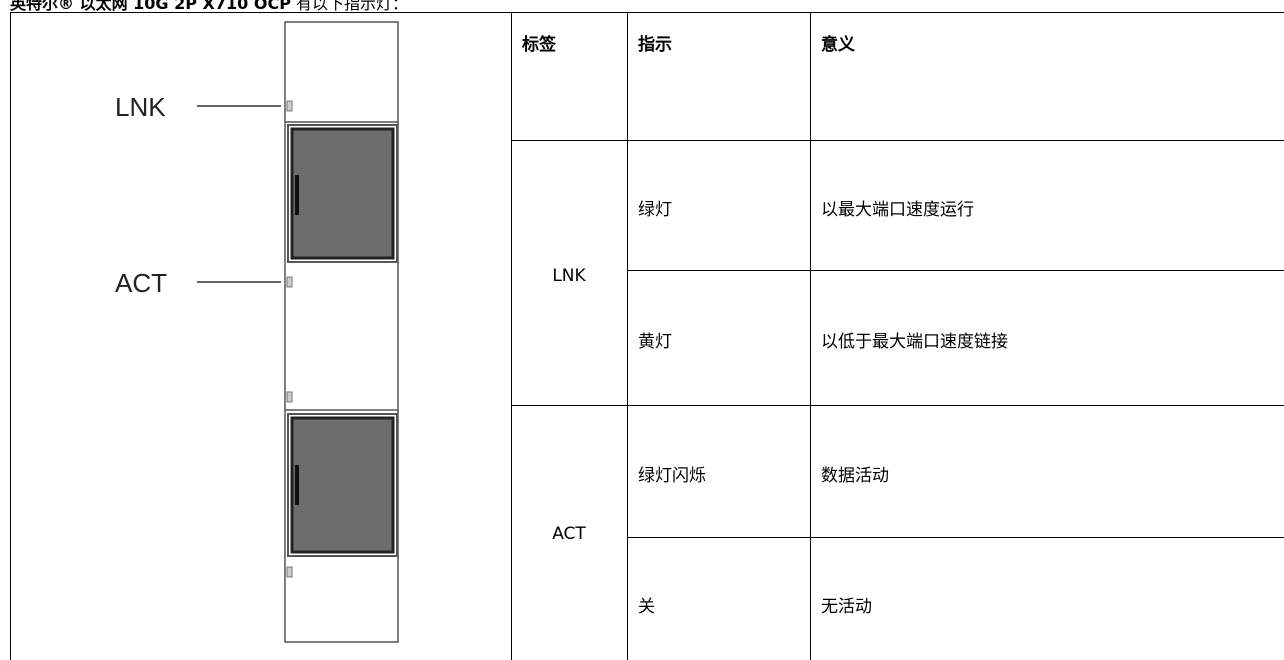  What do you see at coordinates (141, 283) in the screenshot?
I see `diagram-label: ACT` at bounding box center [141, 283].